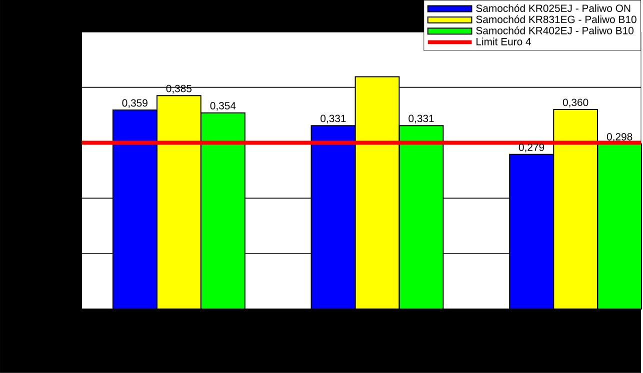 Image resolution: width=643 pixels, height=373 pixels. What do you see at coordinates (575, 103) in the screenshot?
I see `data-label: 0,360` at bounding box center [575, 103].